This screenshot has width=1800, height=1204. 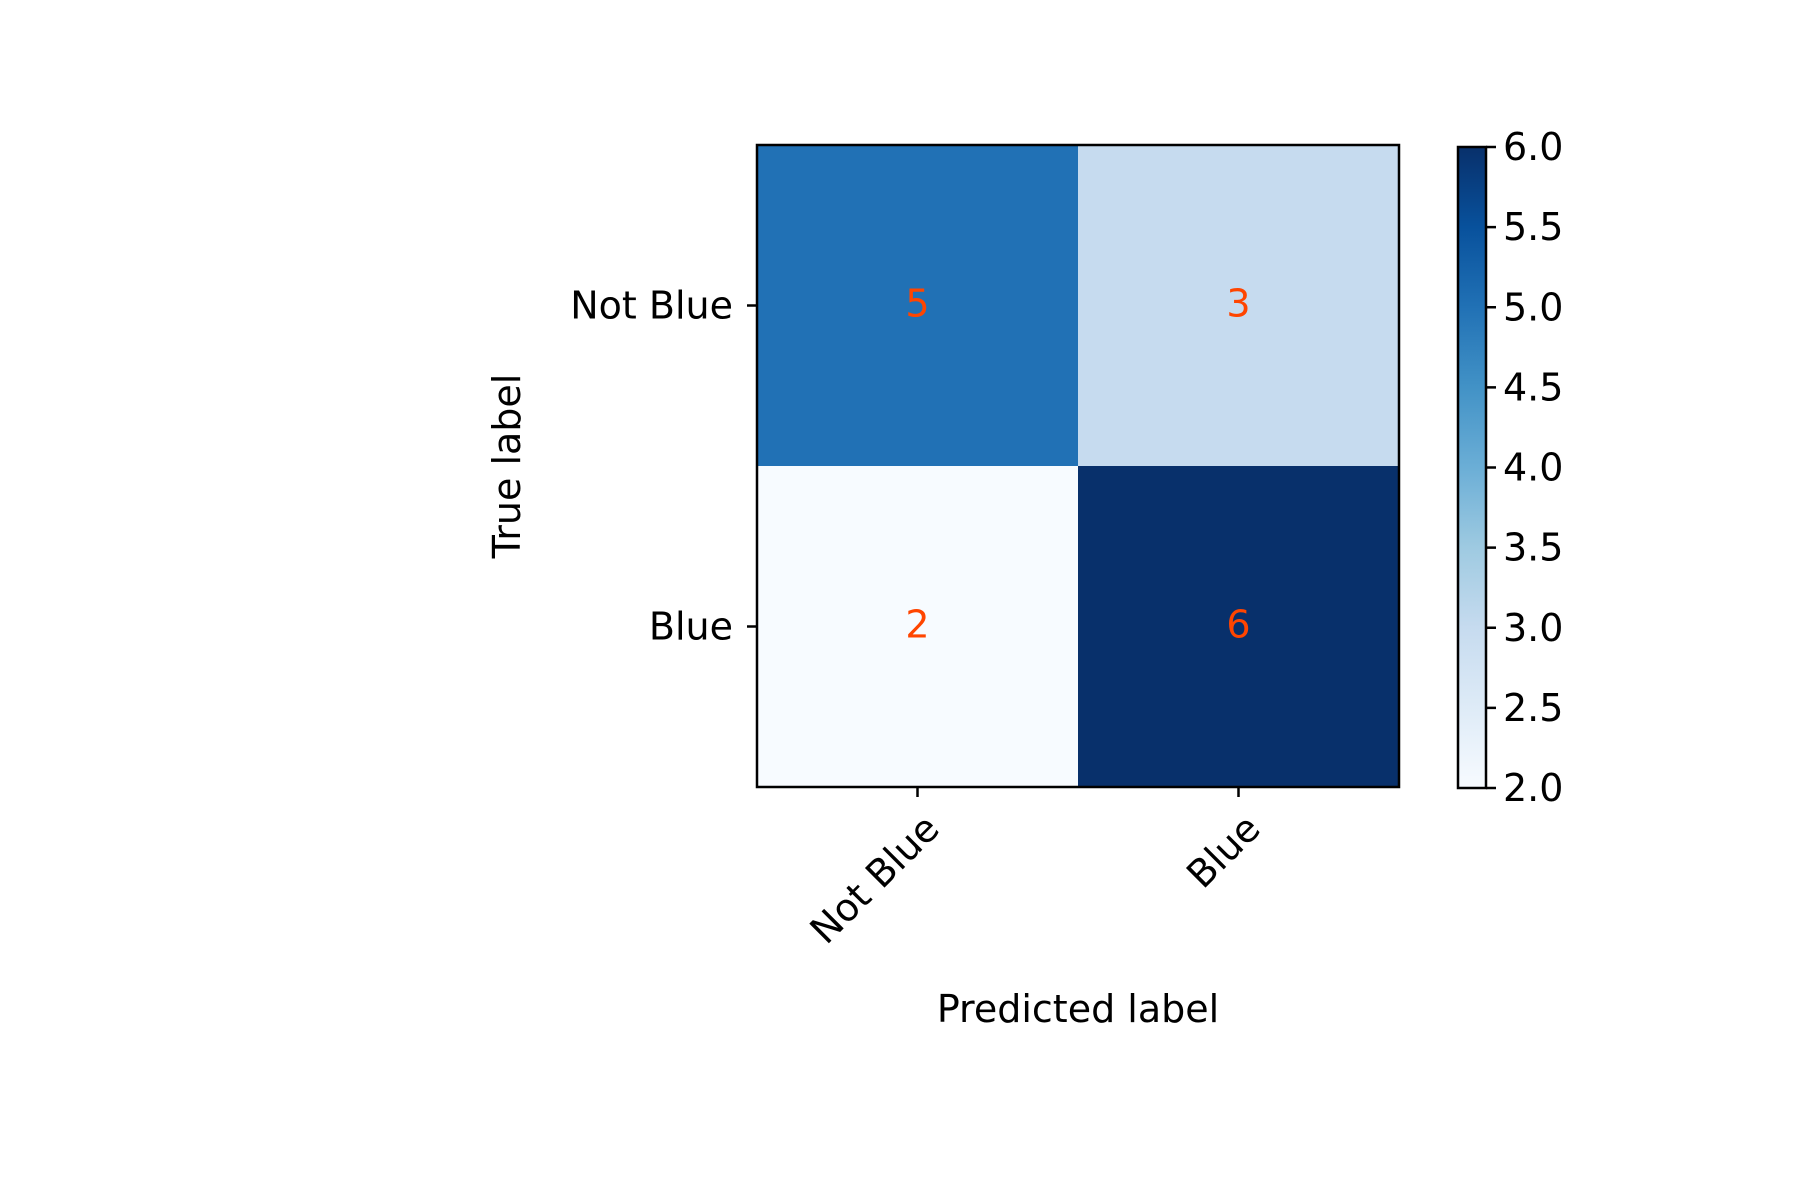 What do you see at coordinates (1223, 851) in the screenshot?
I see `x-tick-label: Blue` at bounding box center [1223, 851].